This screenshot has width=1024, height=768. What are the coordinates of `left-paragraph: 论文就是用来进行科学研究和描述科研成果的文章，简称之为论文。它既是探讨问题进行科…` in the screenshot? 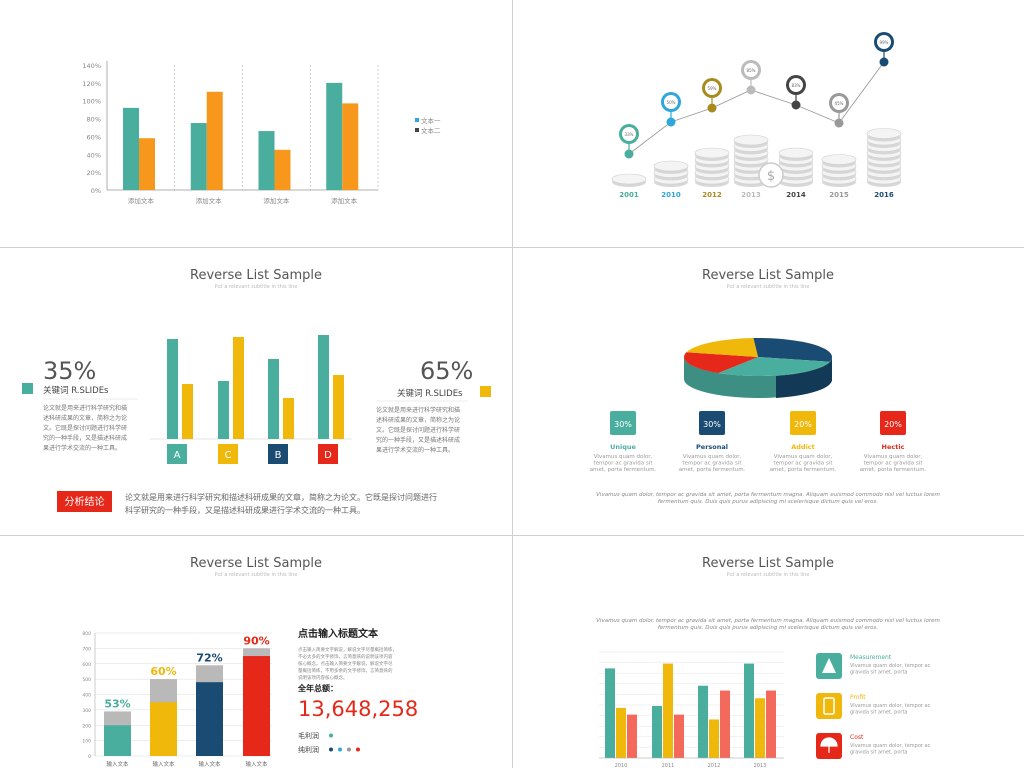 It's located at (85, 428).